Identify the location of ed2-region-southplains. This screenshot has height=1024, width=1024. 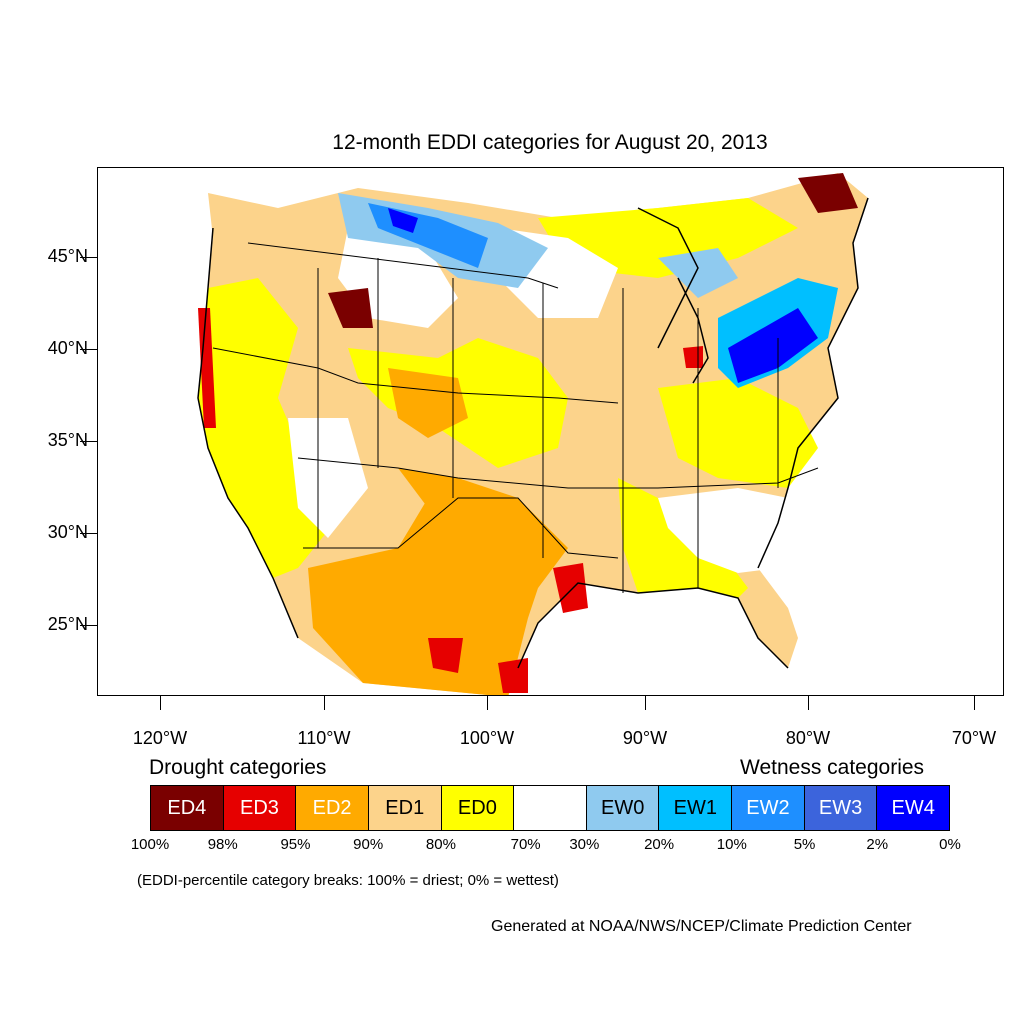
(483, 528).